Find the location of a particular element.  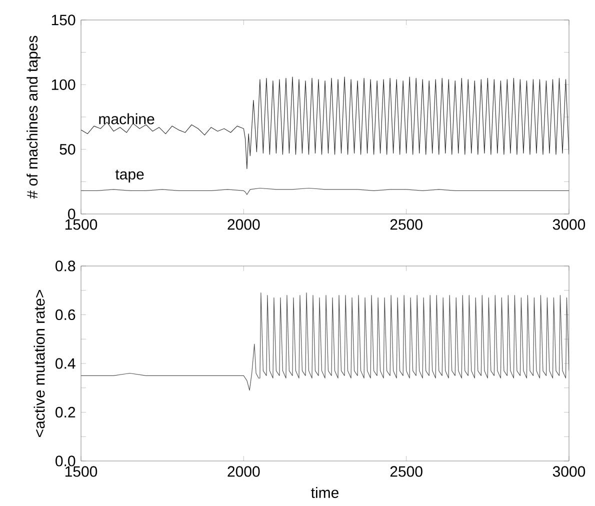

y-tick-label: 0.0 is located at coordinates (66, 461).